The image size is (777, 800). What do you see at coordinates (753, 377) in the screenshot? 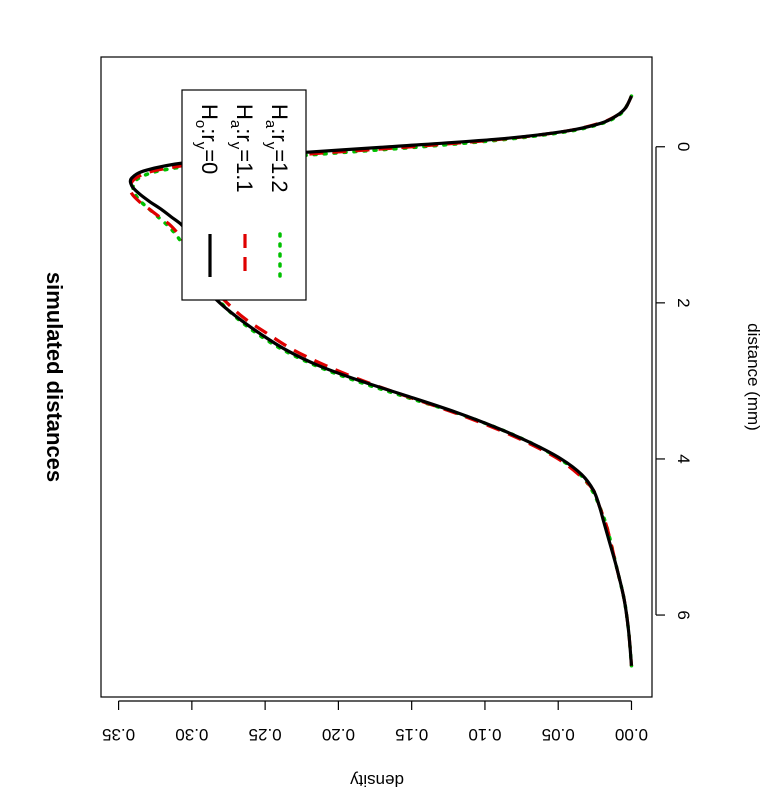
I see `x-axis-label: distance (mm)` at bounding box center [753, 377].